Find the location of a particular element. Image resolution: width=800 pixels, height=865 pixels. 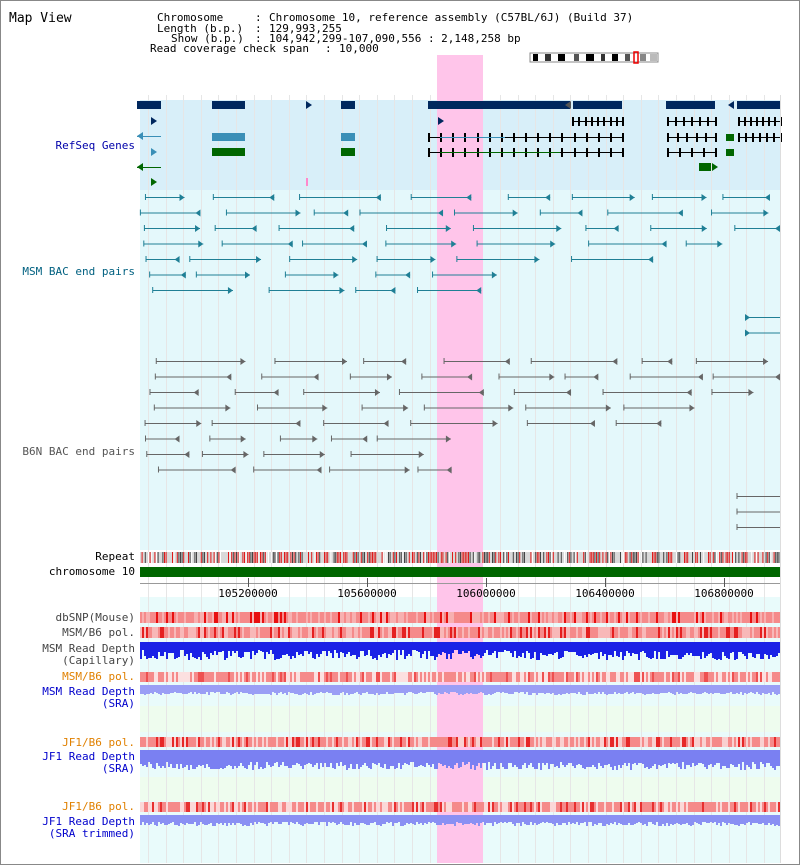

msm-bac-label: MSM BAC end pairs is located at coordinates (78, 271).